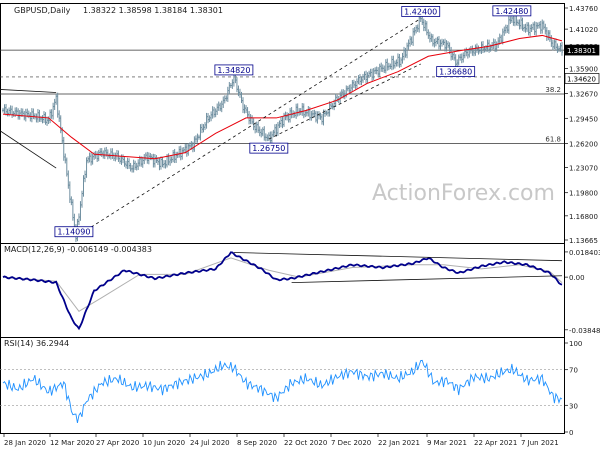 Image resolution: width=600 pixels, height=450 pixels. What do you see at coordinates (72, 443) in the screenshot?
I see `x-axis-label: 12 Mar 2020` at bounding box center [72, 443].